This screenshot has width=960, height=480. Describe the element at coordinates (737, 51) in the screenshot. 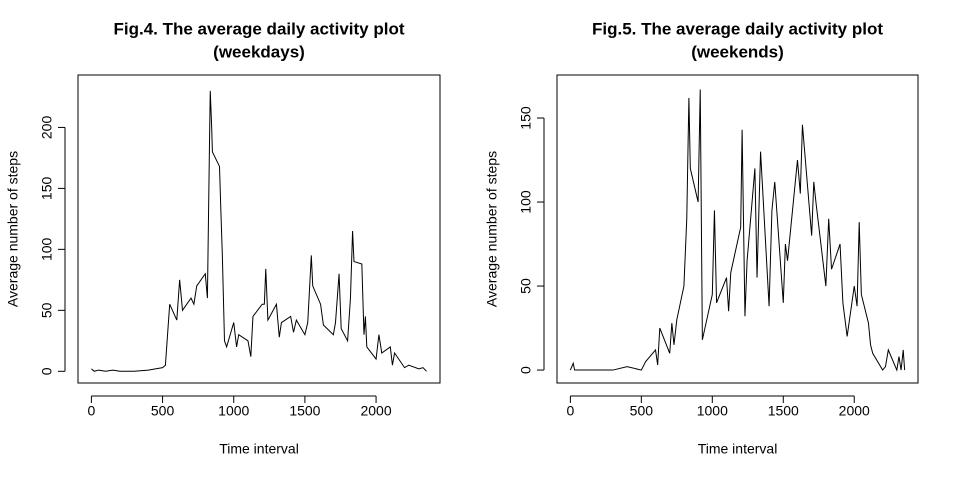

I see `chart-title: (weekends)` at that location.